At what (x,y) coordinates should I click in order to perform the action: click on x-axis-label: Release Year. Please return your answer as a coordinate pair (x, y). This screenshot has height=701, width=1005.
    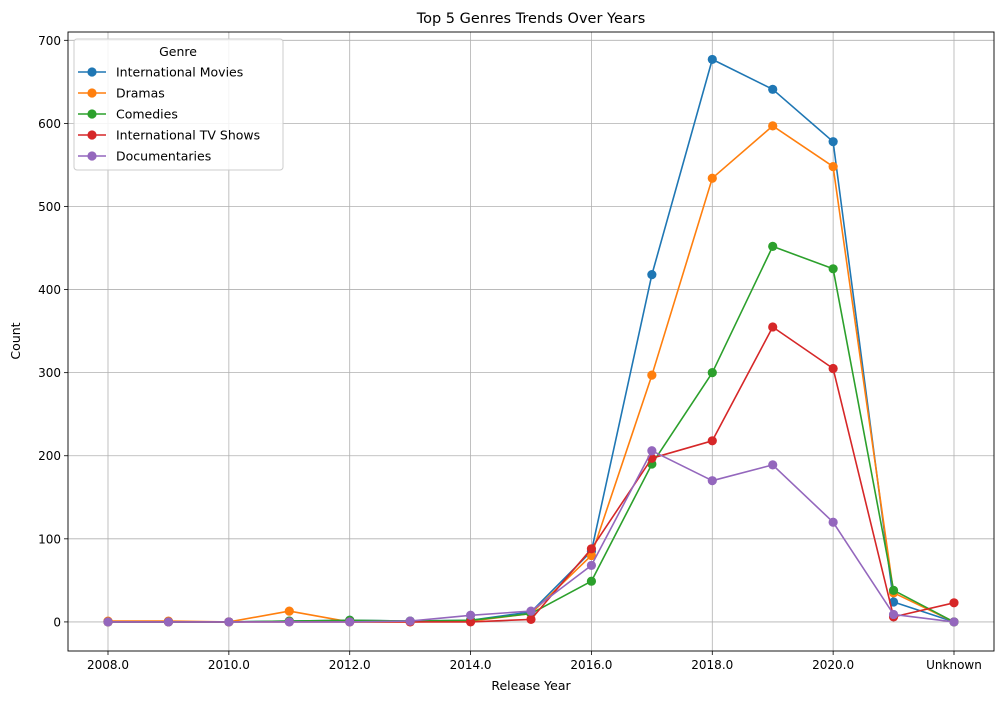
    Looking at the image, I should click on (531, 685).